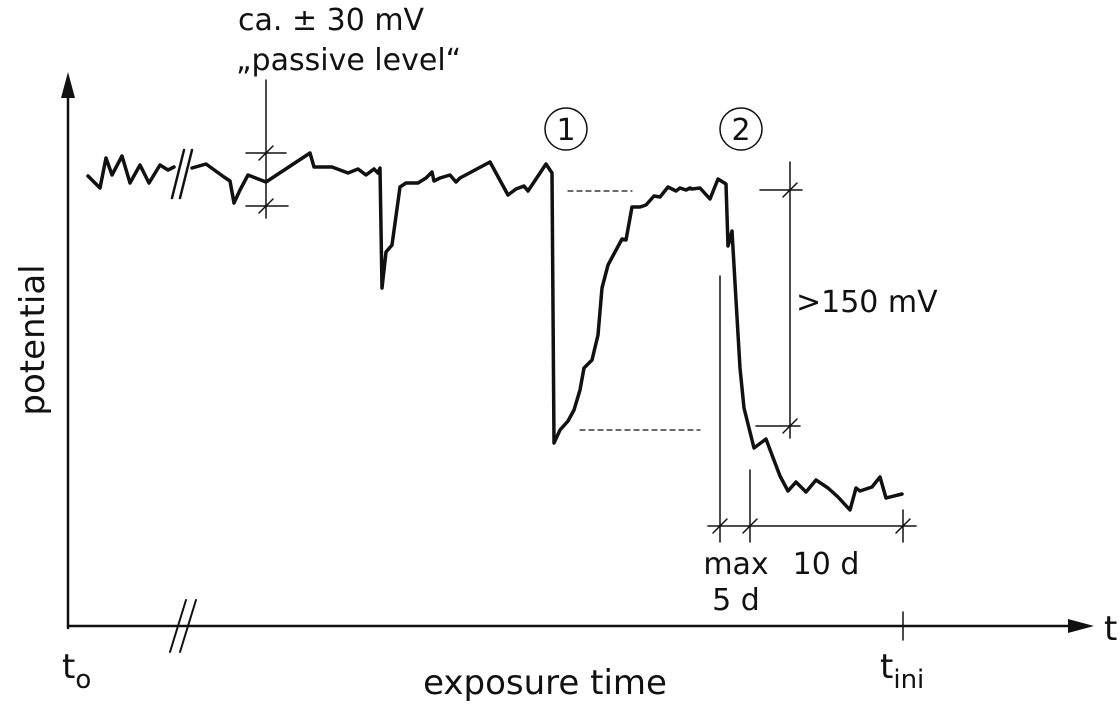  I want to click on ten-days-label: 10 d, so click(826, 564).